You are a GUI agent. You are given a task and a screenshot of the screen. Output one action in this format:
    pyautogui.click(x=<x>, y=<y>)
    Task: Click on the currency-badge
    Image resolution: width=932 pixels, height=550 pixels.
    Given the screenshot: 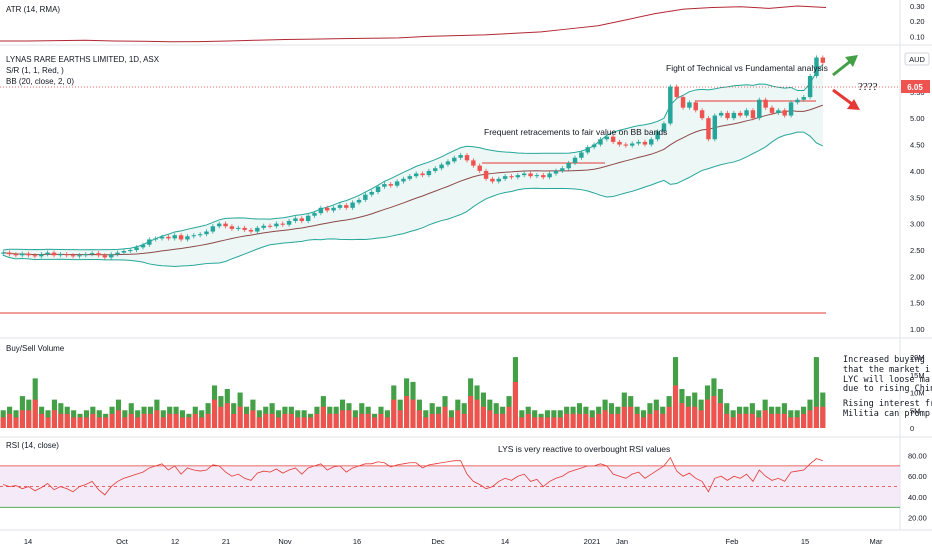 What is the action you would take?
    pyautogui.click(x=917, y=59)
    